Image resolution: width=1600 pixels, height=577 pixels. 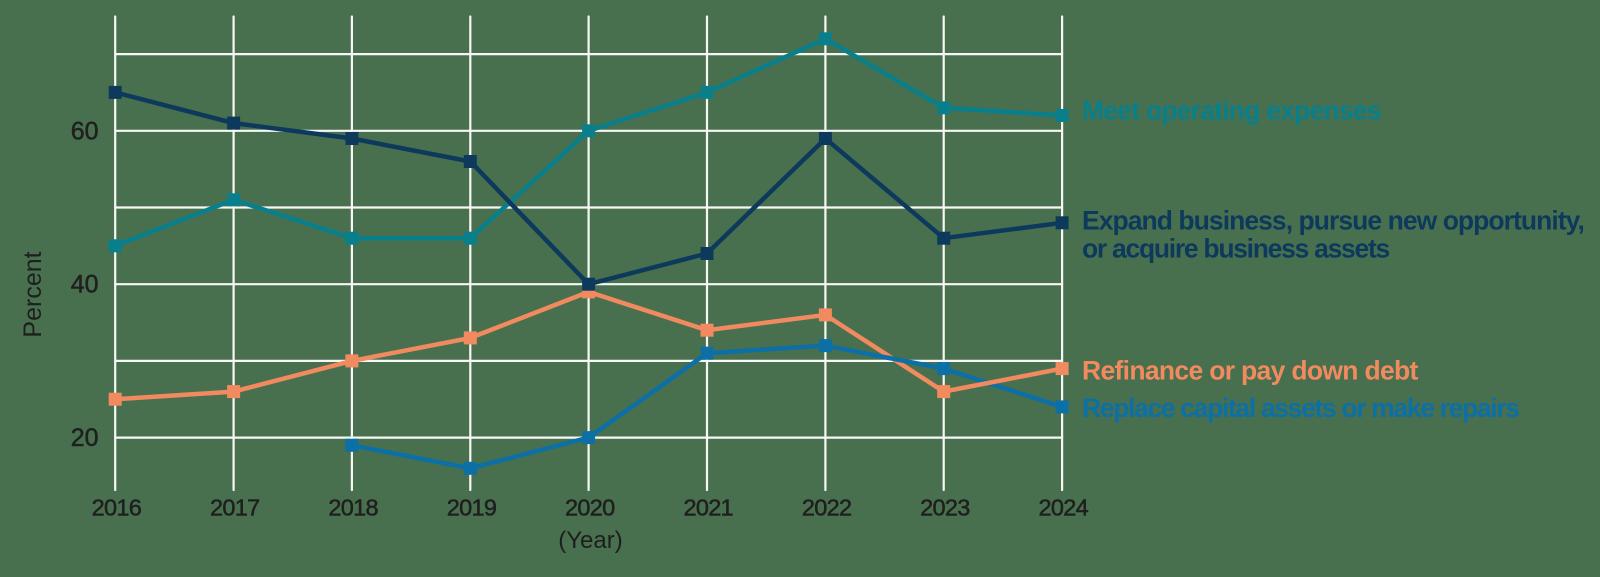 I want to click on svg-text: 2018, so click(x=353, y=508).